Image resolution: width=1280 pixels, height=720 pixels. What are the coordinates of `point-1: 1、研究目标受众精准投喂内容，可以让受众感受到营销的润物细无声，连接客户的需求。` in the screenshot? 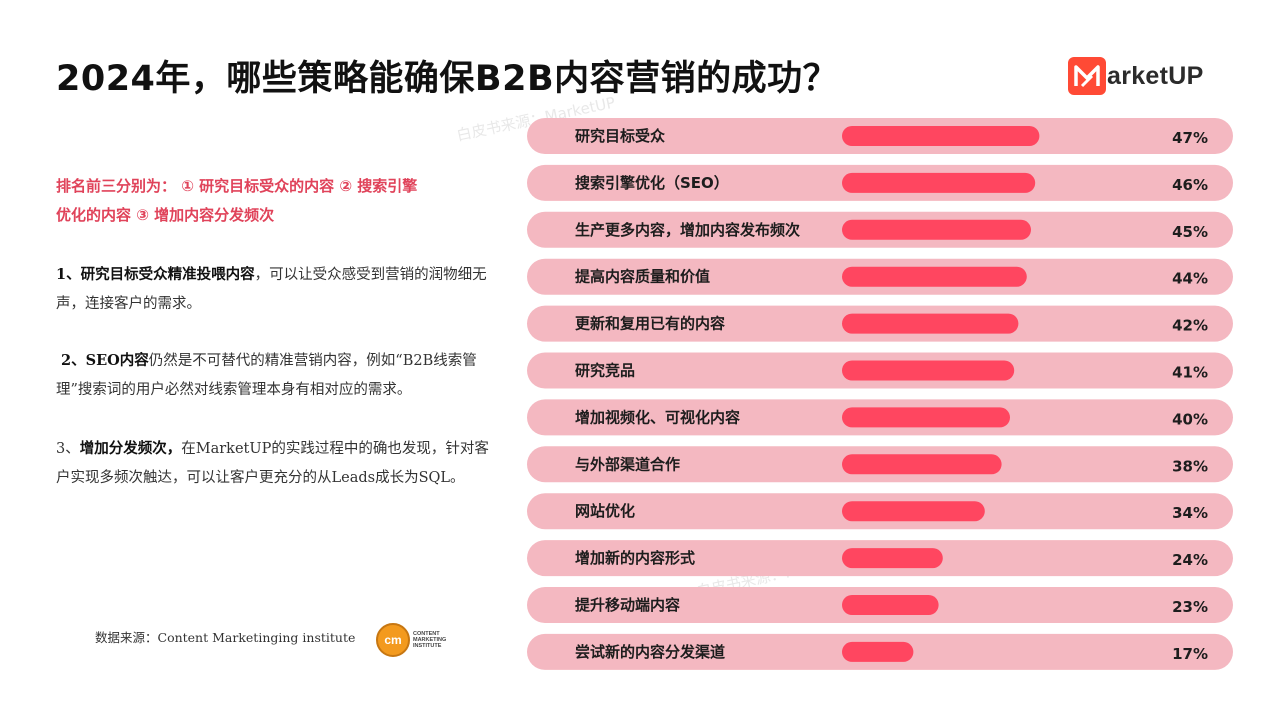 It's located at (276, 289).